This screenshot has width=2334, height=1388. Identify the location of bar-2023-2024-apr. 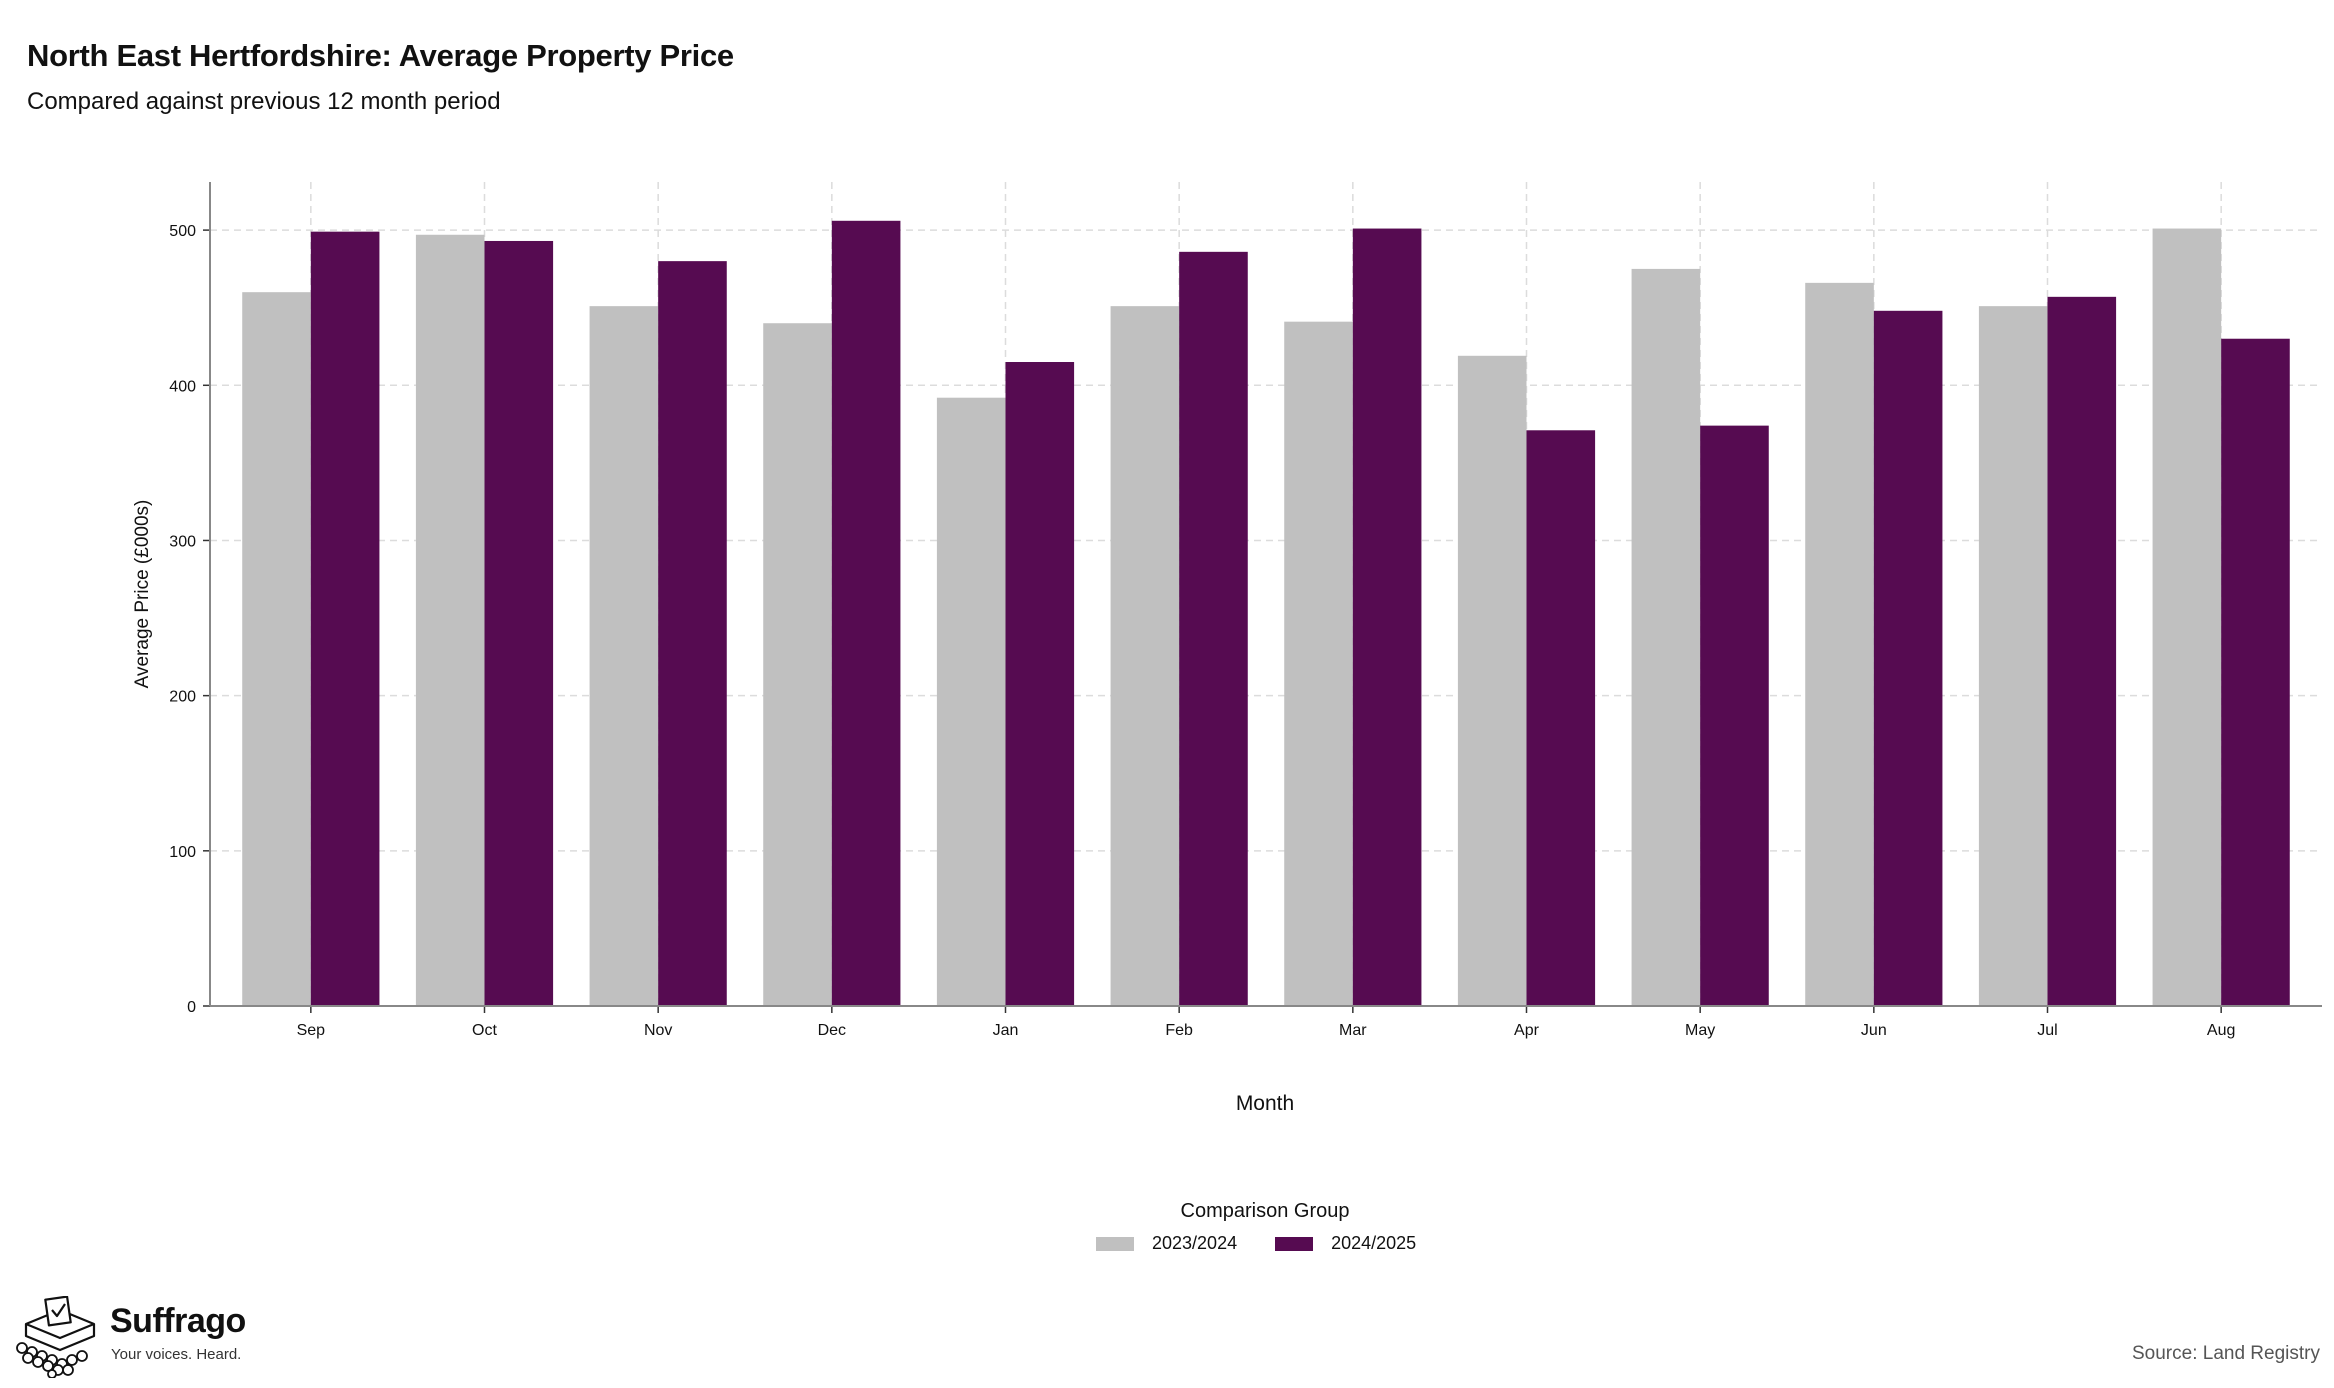
(1492, 680).